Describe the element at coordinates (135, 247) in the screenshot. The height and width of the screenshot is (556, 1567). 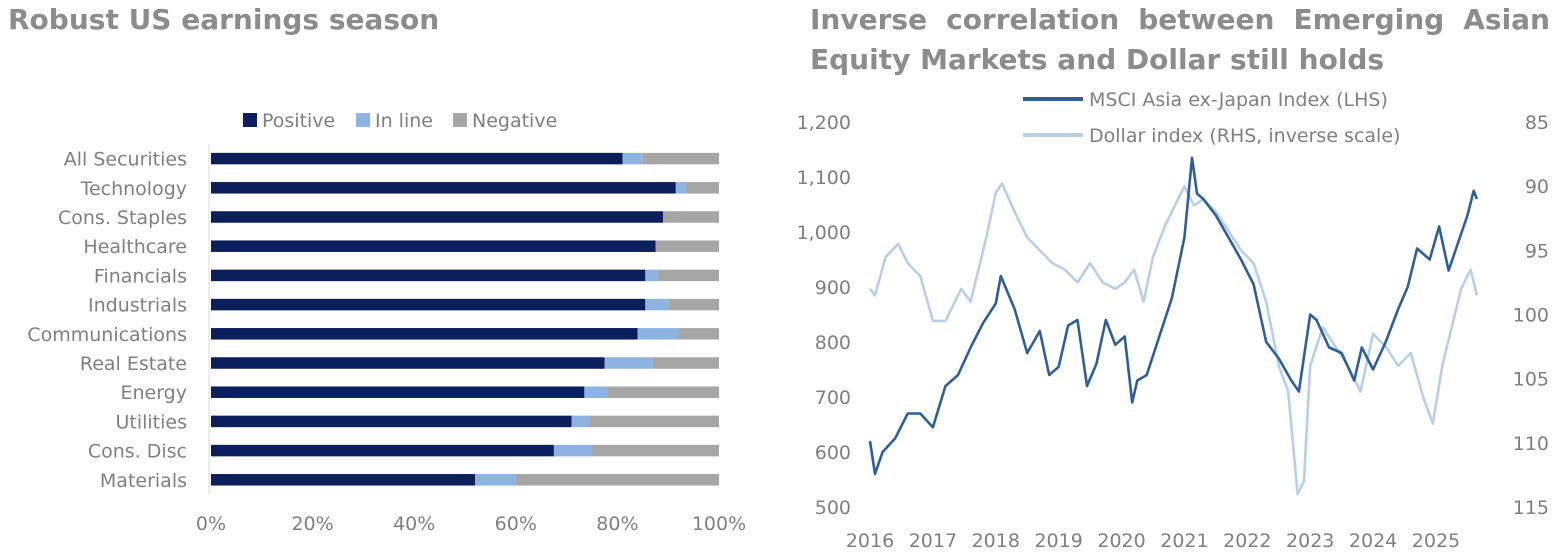
I see `bar-category-label: Healthcare` at that location.